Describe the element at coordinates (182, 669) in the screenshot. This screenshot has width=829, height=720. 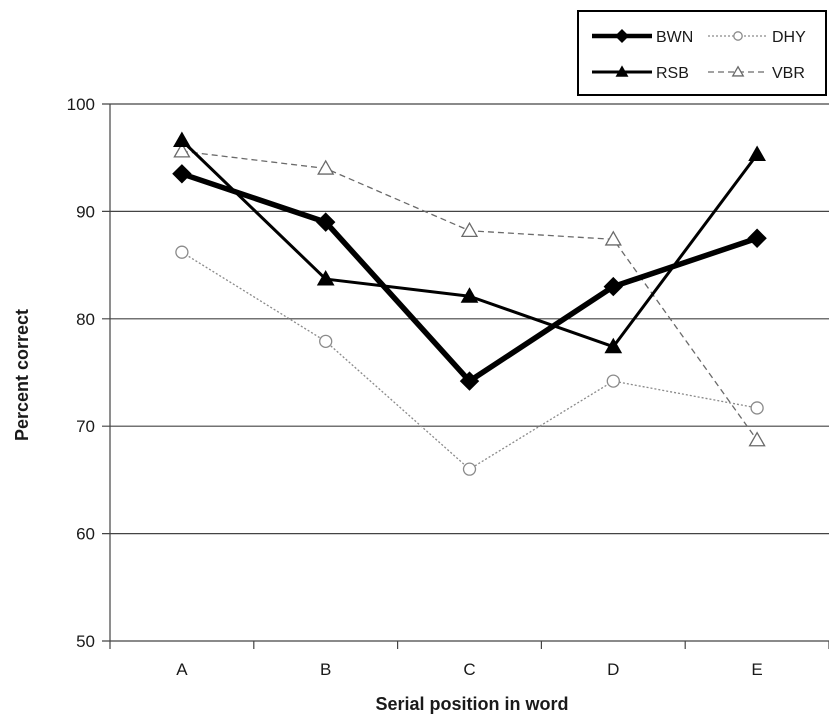
I see `x-tick-label: A` at that location.